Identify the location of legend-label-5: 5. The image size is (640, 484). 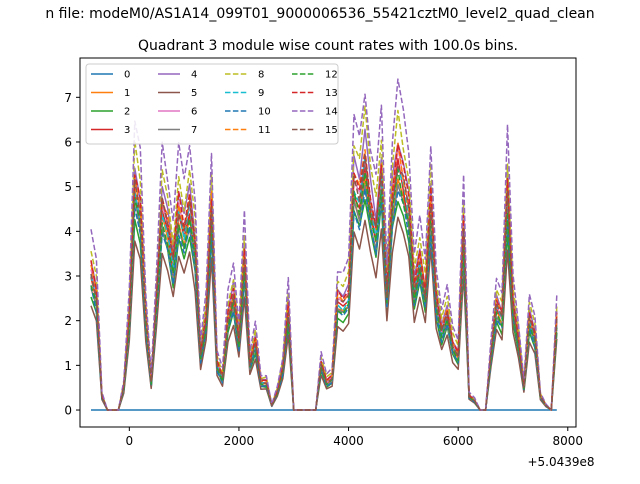
(194, 93).